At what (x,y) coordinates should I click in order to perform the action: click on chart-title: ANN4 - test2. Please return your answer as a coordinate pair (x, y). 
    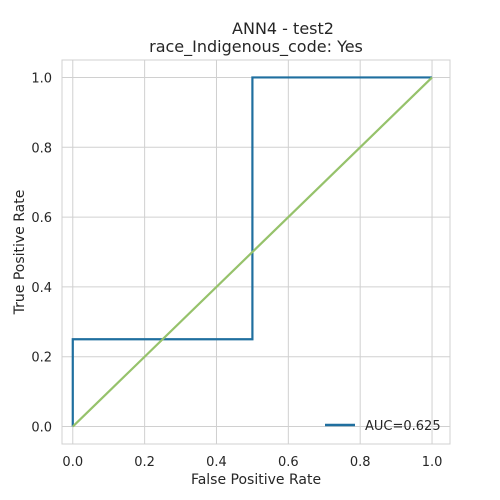
    Looking at the image, I should click on (283, 28).